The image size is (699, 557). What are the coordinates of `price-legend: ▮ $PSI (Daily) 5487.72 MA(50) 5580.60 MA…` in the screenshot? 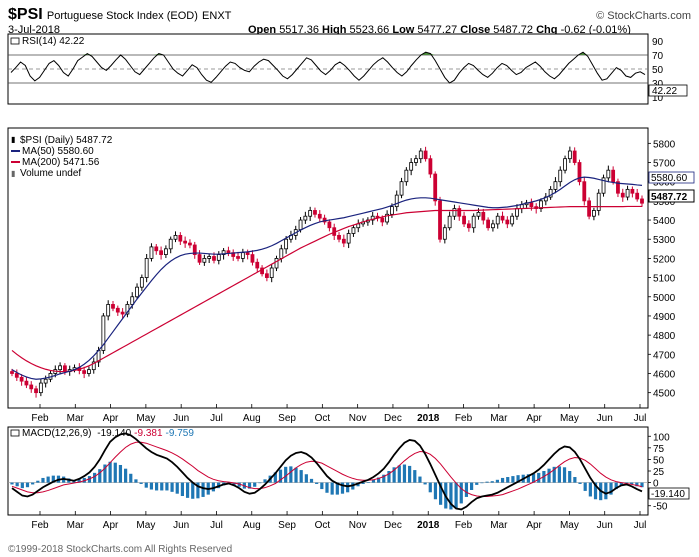 It's located at (62, 157).